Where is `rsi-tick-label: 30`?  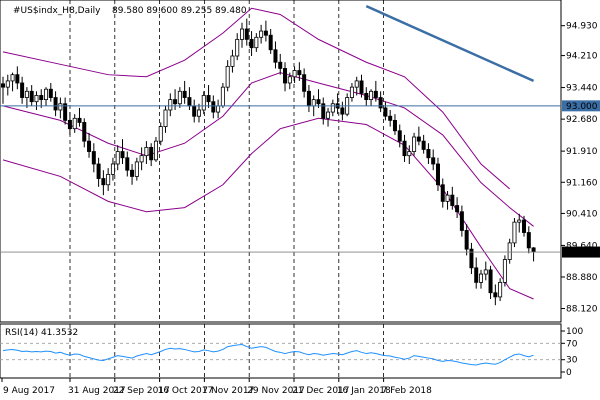 rsi-tick-label: 30 is located at coordinates (572, 361).